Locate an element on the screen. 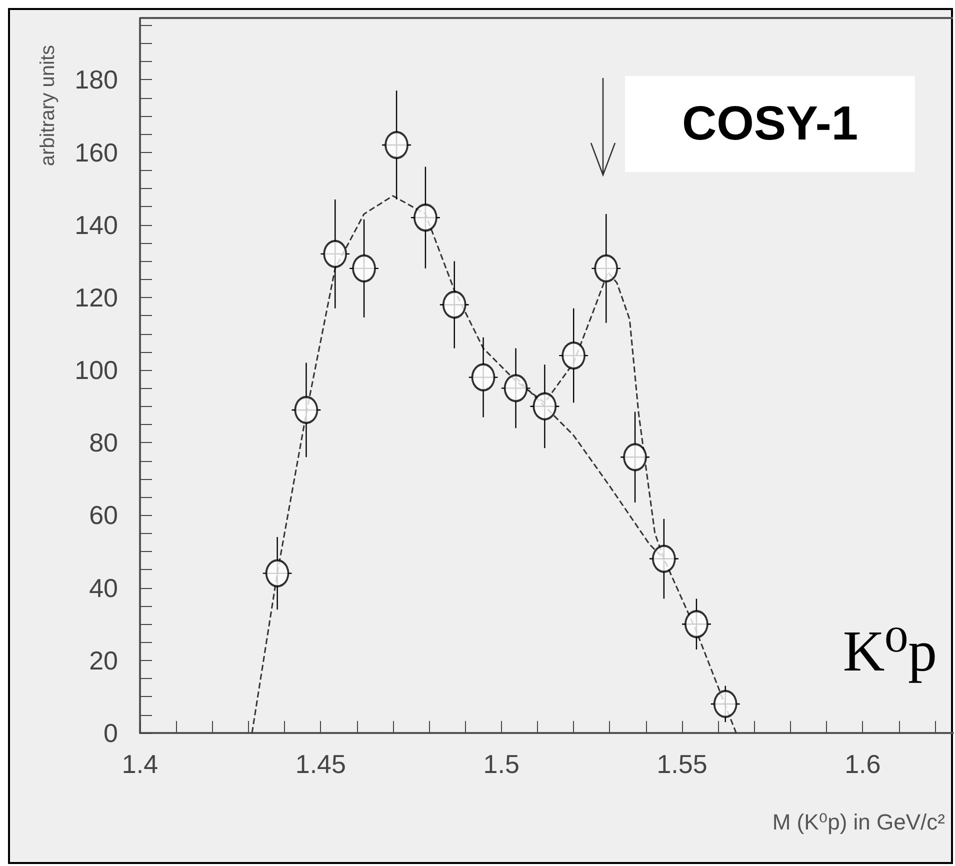 This screenshot has height=866, width=955. annotation: K⁰p is located at coordinates (890, 651).